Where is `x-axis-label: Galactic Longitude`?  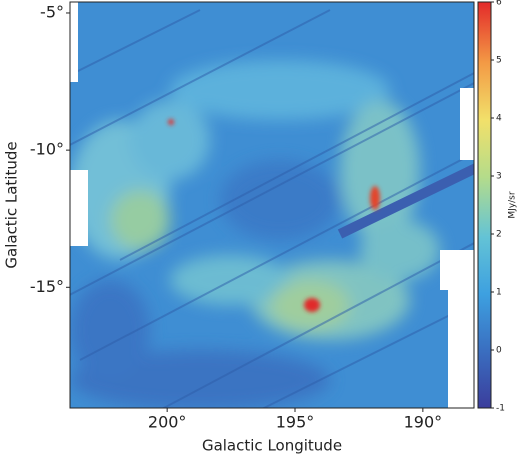
x-axis-label: Galactic Longitude is located at coordinates (272, 446).